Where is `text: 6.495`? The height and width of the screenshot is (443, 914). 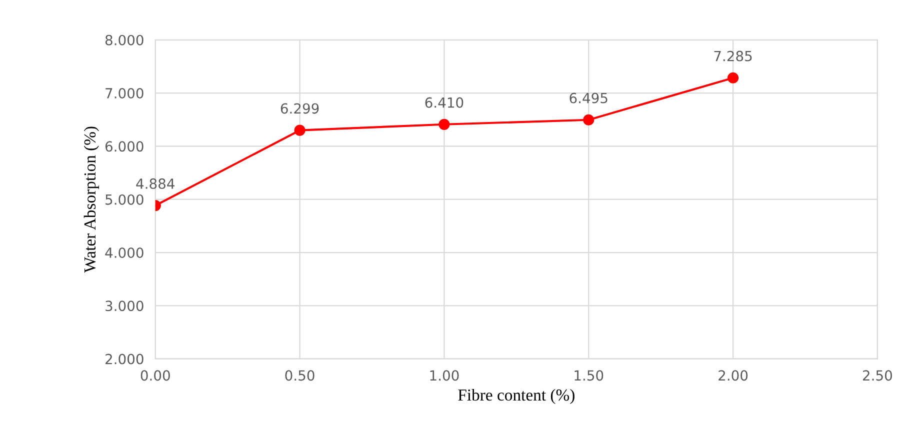 text: 6.495 is located at coordinates (589, 98).